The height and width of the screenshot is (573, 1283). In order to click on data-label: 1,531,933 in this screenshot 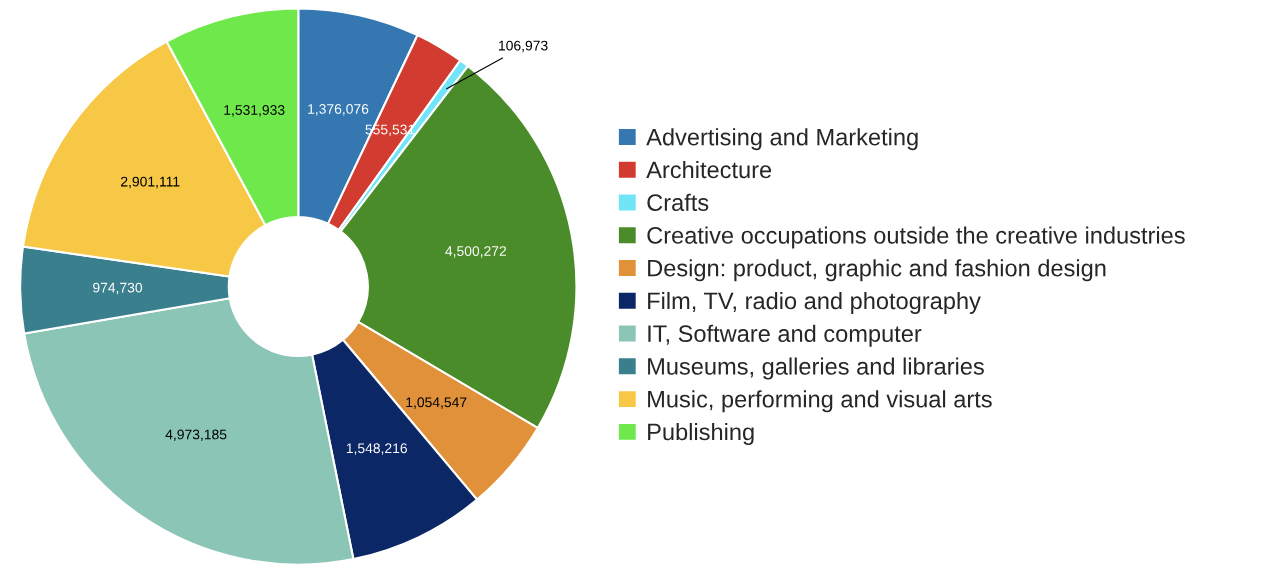, I will do `click(254, 111)`.